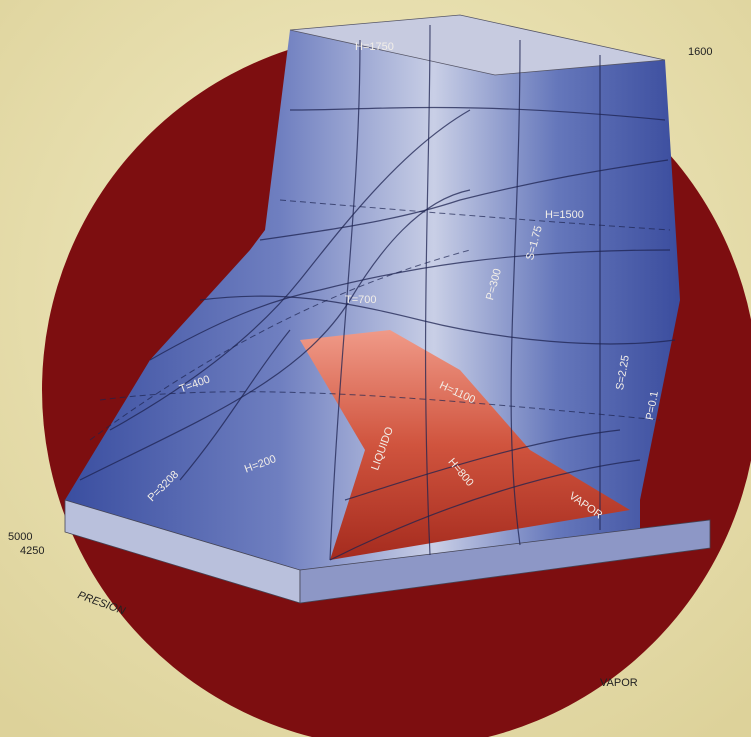 The image size is (751, 737). What do you see at coordinates (619, 683) in the screenshot?
I see `caption: VAPOR` at bounding box center [619, 683].